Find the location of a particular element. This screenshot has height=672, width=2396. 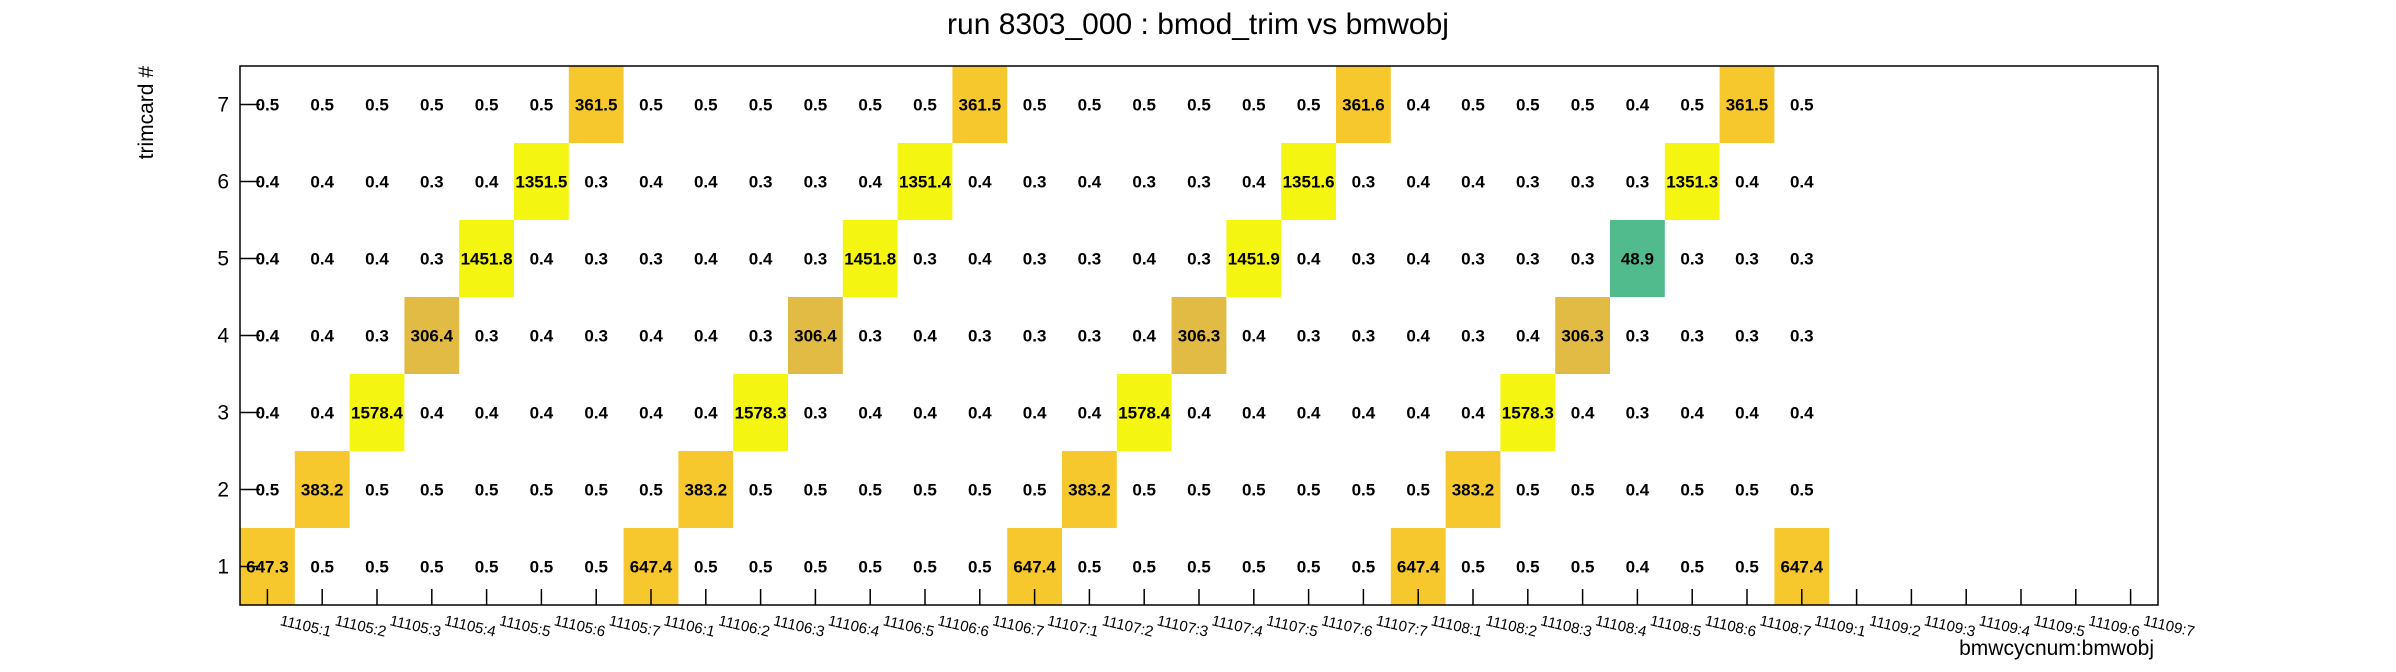

cell-value-label: 48.9 is located at coordinates (1637, 259).